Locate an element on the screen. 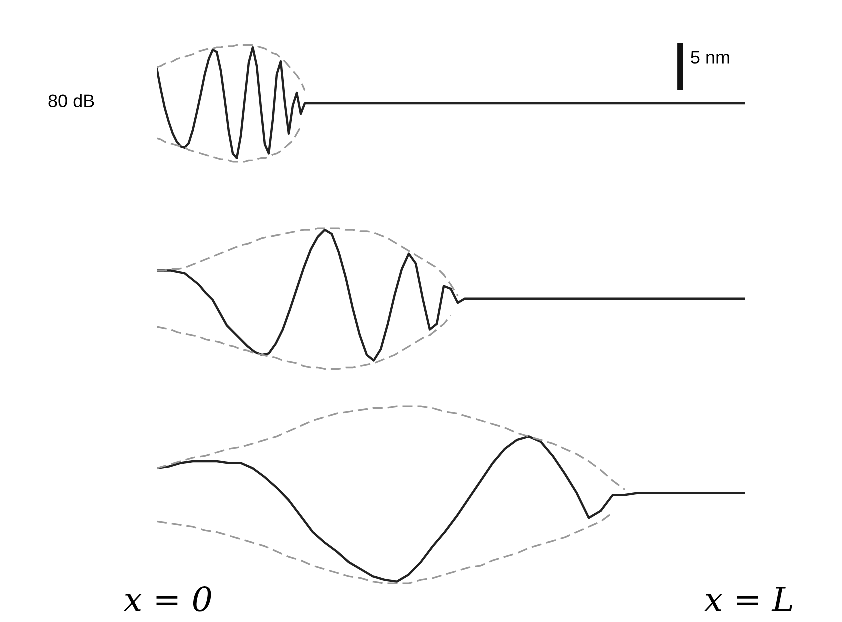  annotation: 5 nm is located at coordinates (710, 57).